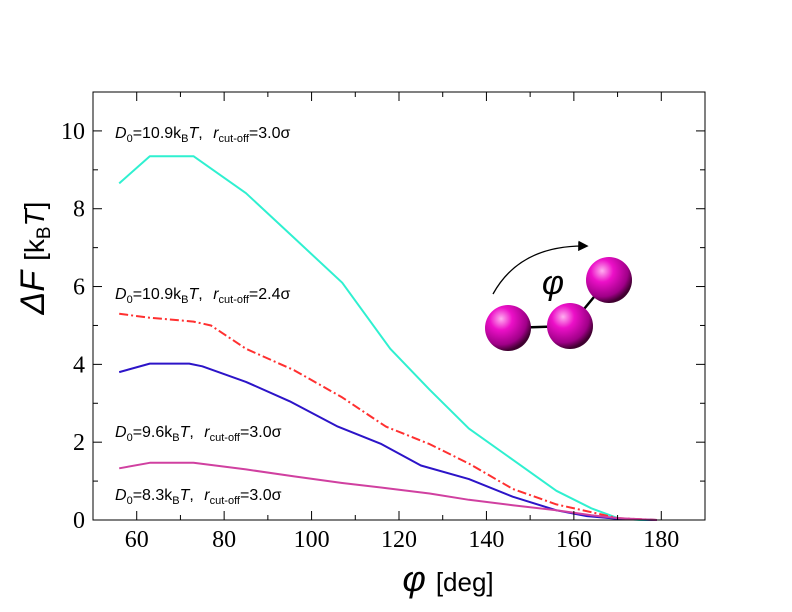 Image resolution: width=792 pixels, height=612 pixels. What do you see at coordinates (399, 540) in the screenshot?
I see `x-tick-label: 120` at bounding box center [399, 540].